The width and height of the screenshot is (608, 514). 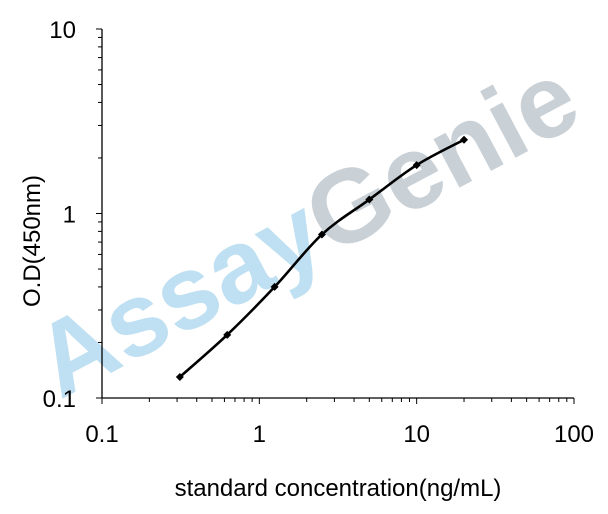 What do you see at coordinates (101, 434) in the screenshot?
I see `x-tick-label: 0.1` at bounding box center [101, 434].